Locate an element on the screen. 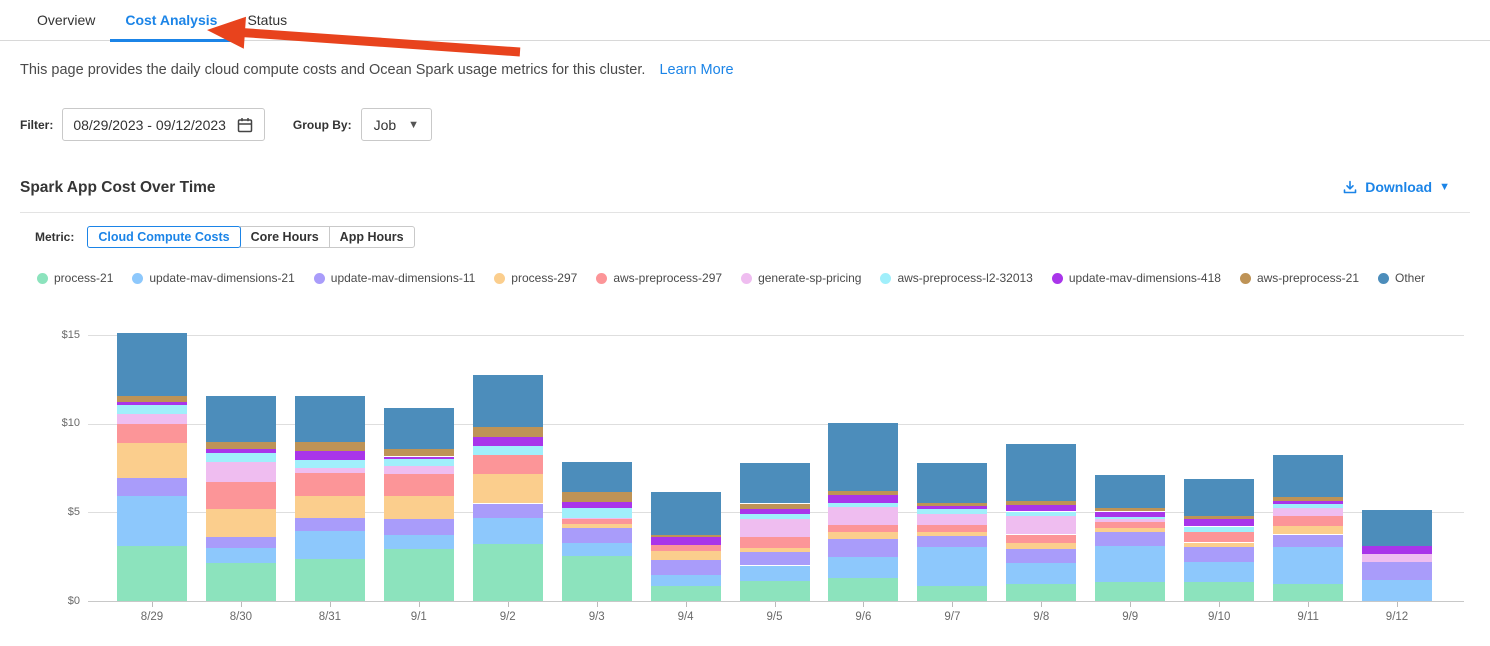 This screenshot has height=646, width=1490. download-button: Download ▼ is located at coordinates (1396, 187).